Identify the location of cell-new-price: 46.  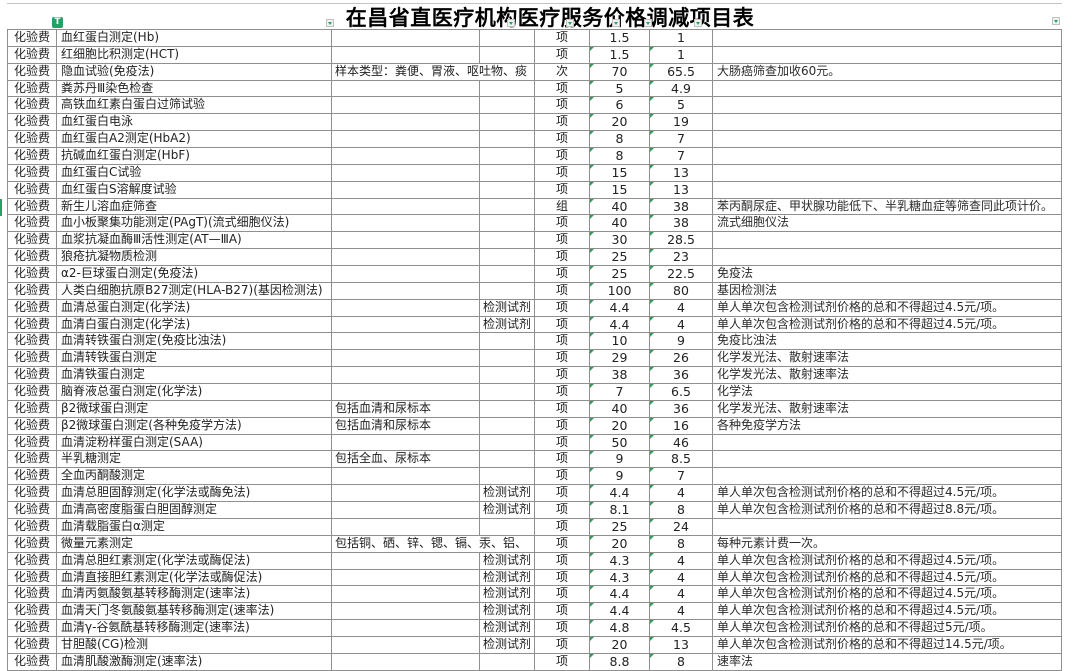
(681, 442).